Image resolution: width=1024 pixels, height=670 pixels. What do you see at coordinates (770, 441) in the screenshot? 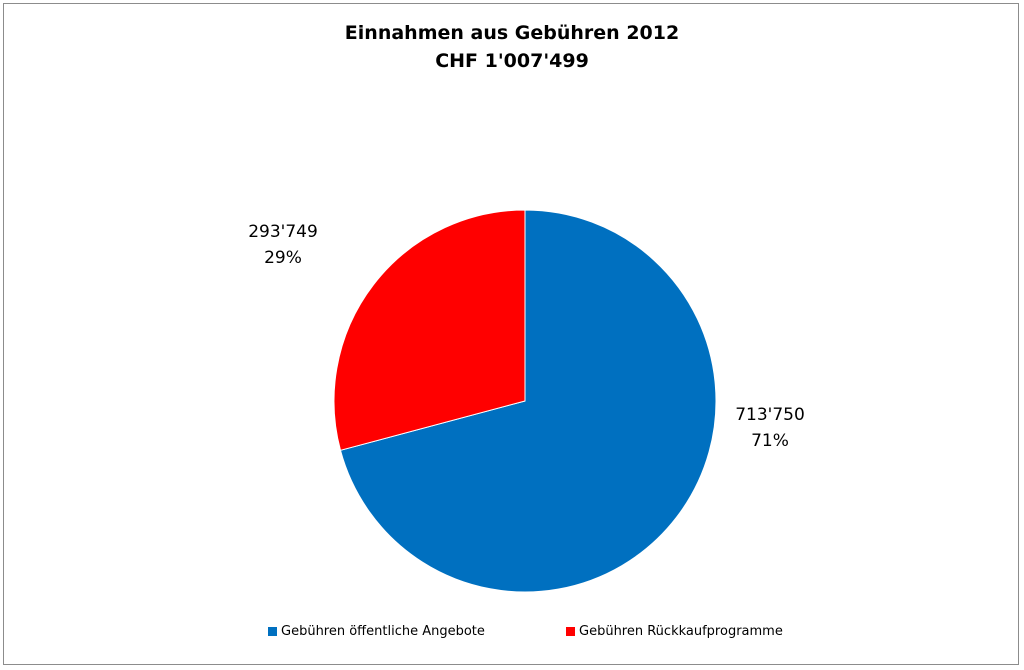
I see `data-label-percent-0: 71%` at bounding box center [770, 441].